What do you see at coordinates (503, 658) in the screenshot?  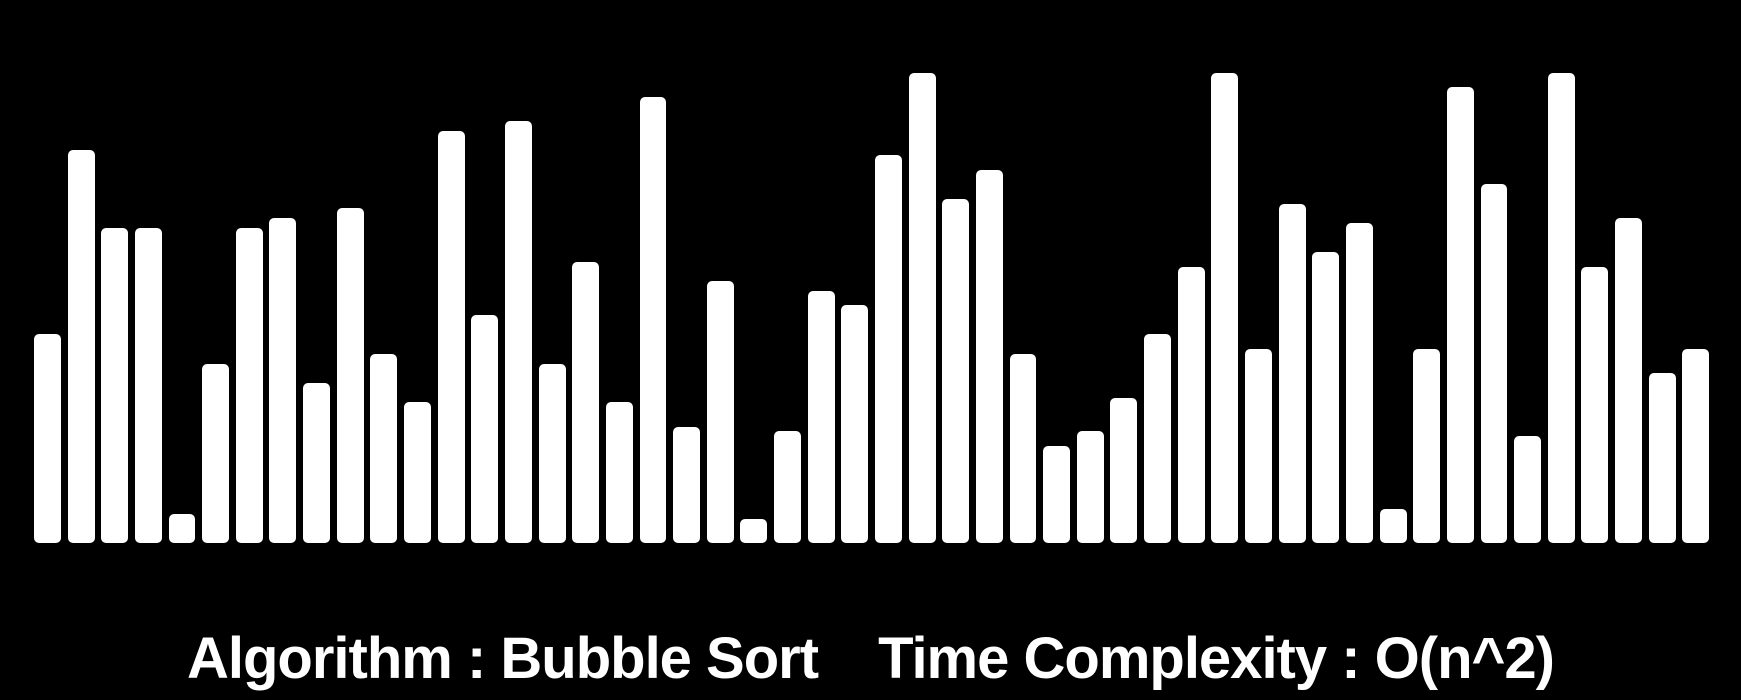 I see `algorithm-label: Algorithm : Bubble Sort` at bounding box center [503, 658].